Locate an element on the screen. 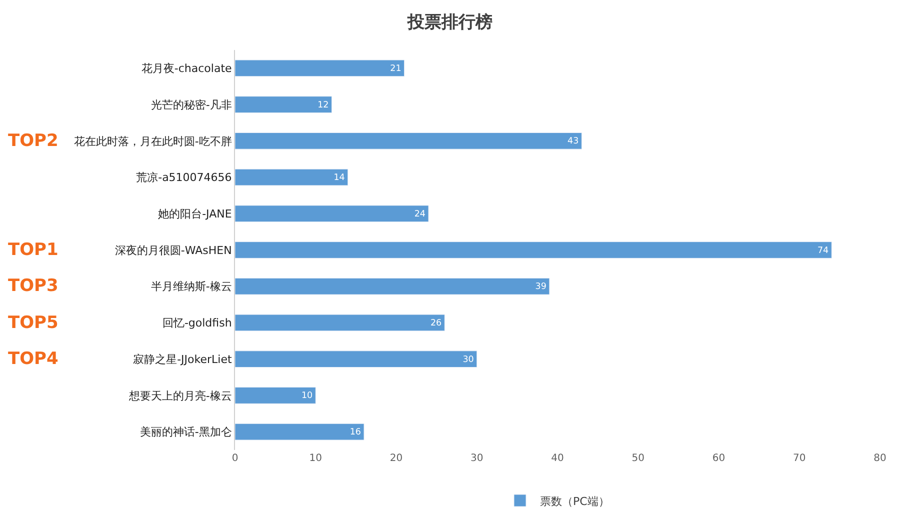 Image resolution: width=900 pixels, height=527 pixels. y-tick-label: 荒凉-a510074656 is located at coordinates (184, 177).